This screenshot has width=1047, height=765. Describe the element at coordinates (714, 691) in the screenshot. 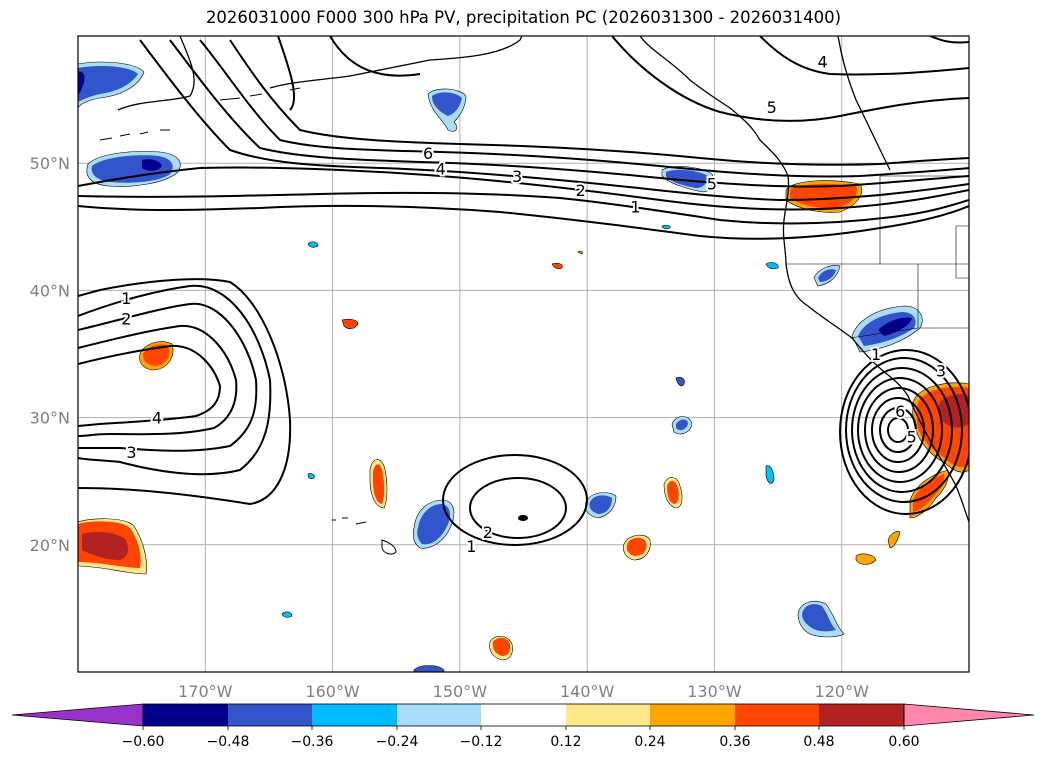

I see `lon-tick-label: 130°W` at that location.